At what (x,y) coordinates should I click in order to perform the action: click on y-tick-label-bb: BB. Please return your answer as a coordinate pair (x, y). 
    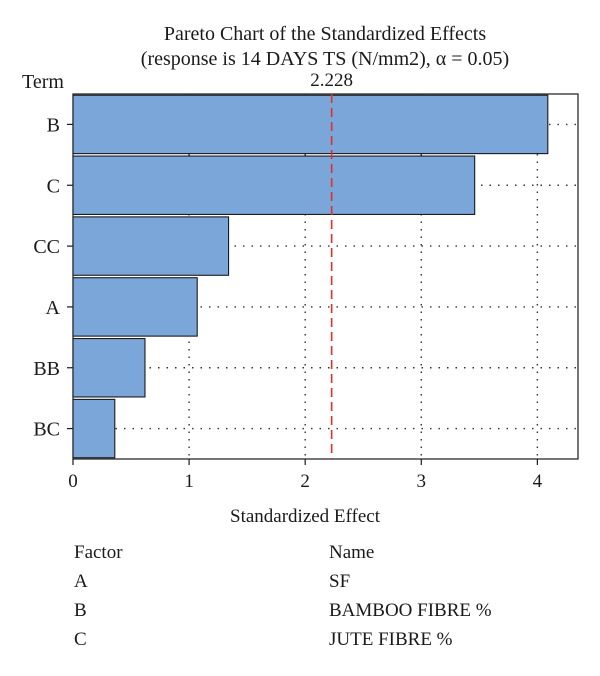
    Looking at the image, I should click on (46, 369).